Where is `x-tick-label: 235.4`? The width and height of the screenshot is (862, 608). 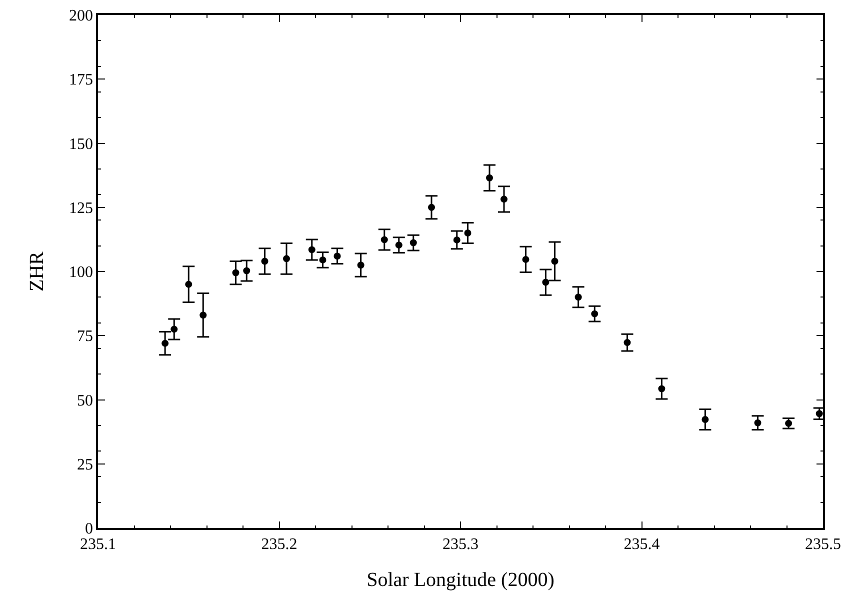 x-tick-label: 235.4 is located at coordinates (642, 544).